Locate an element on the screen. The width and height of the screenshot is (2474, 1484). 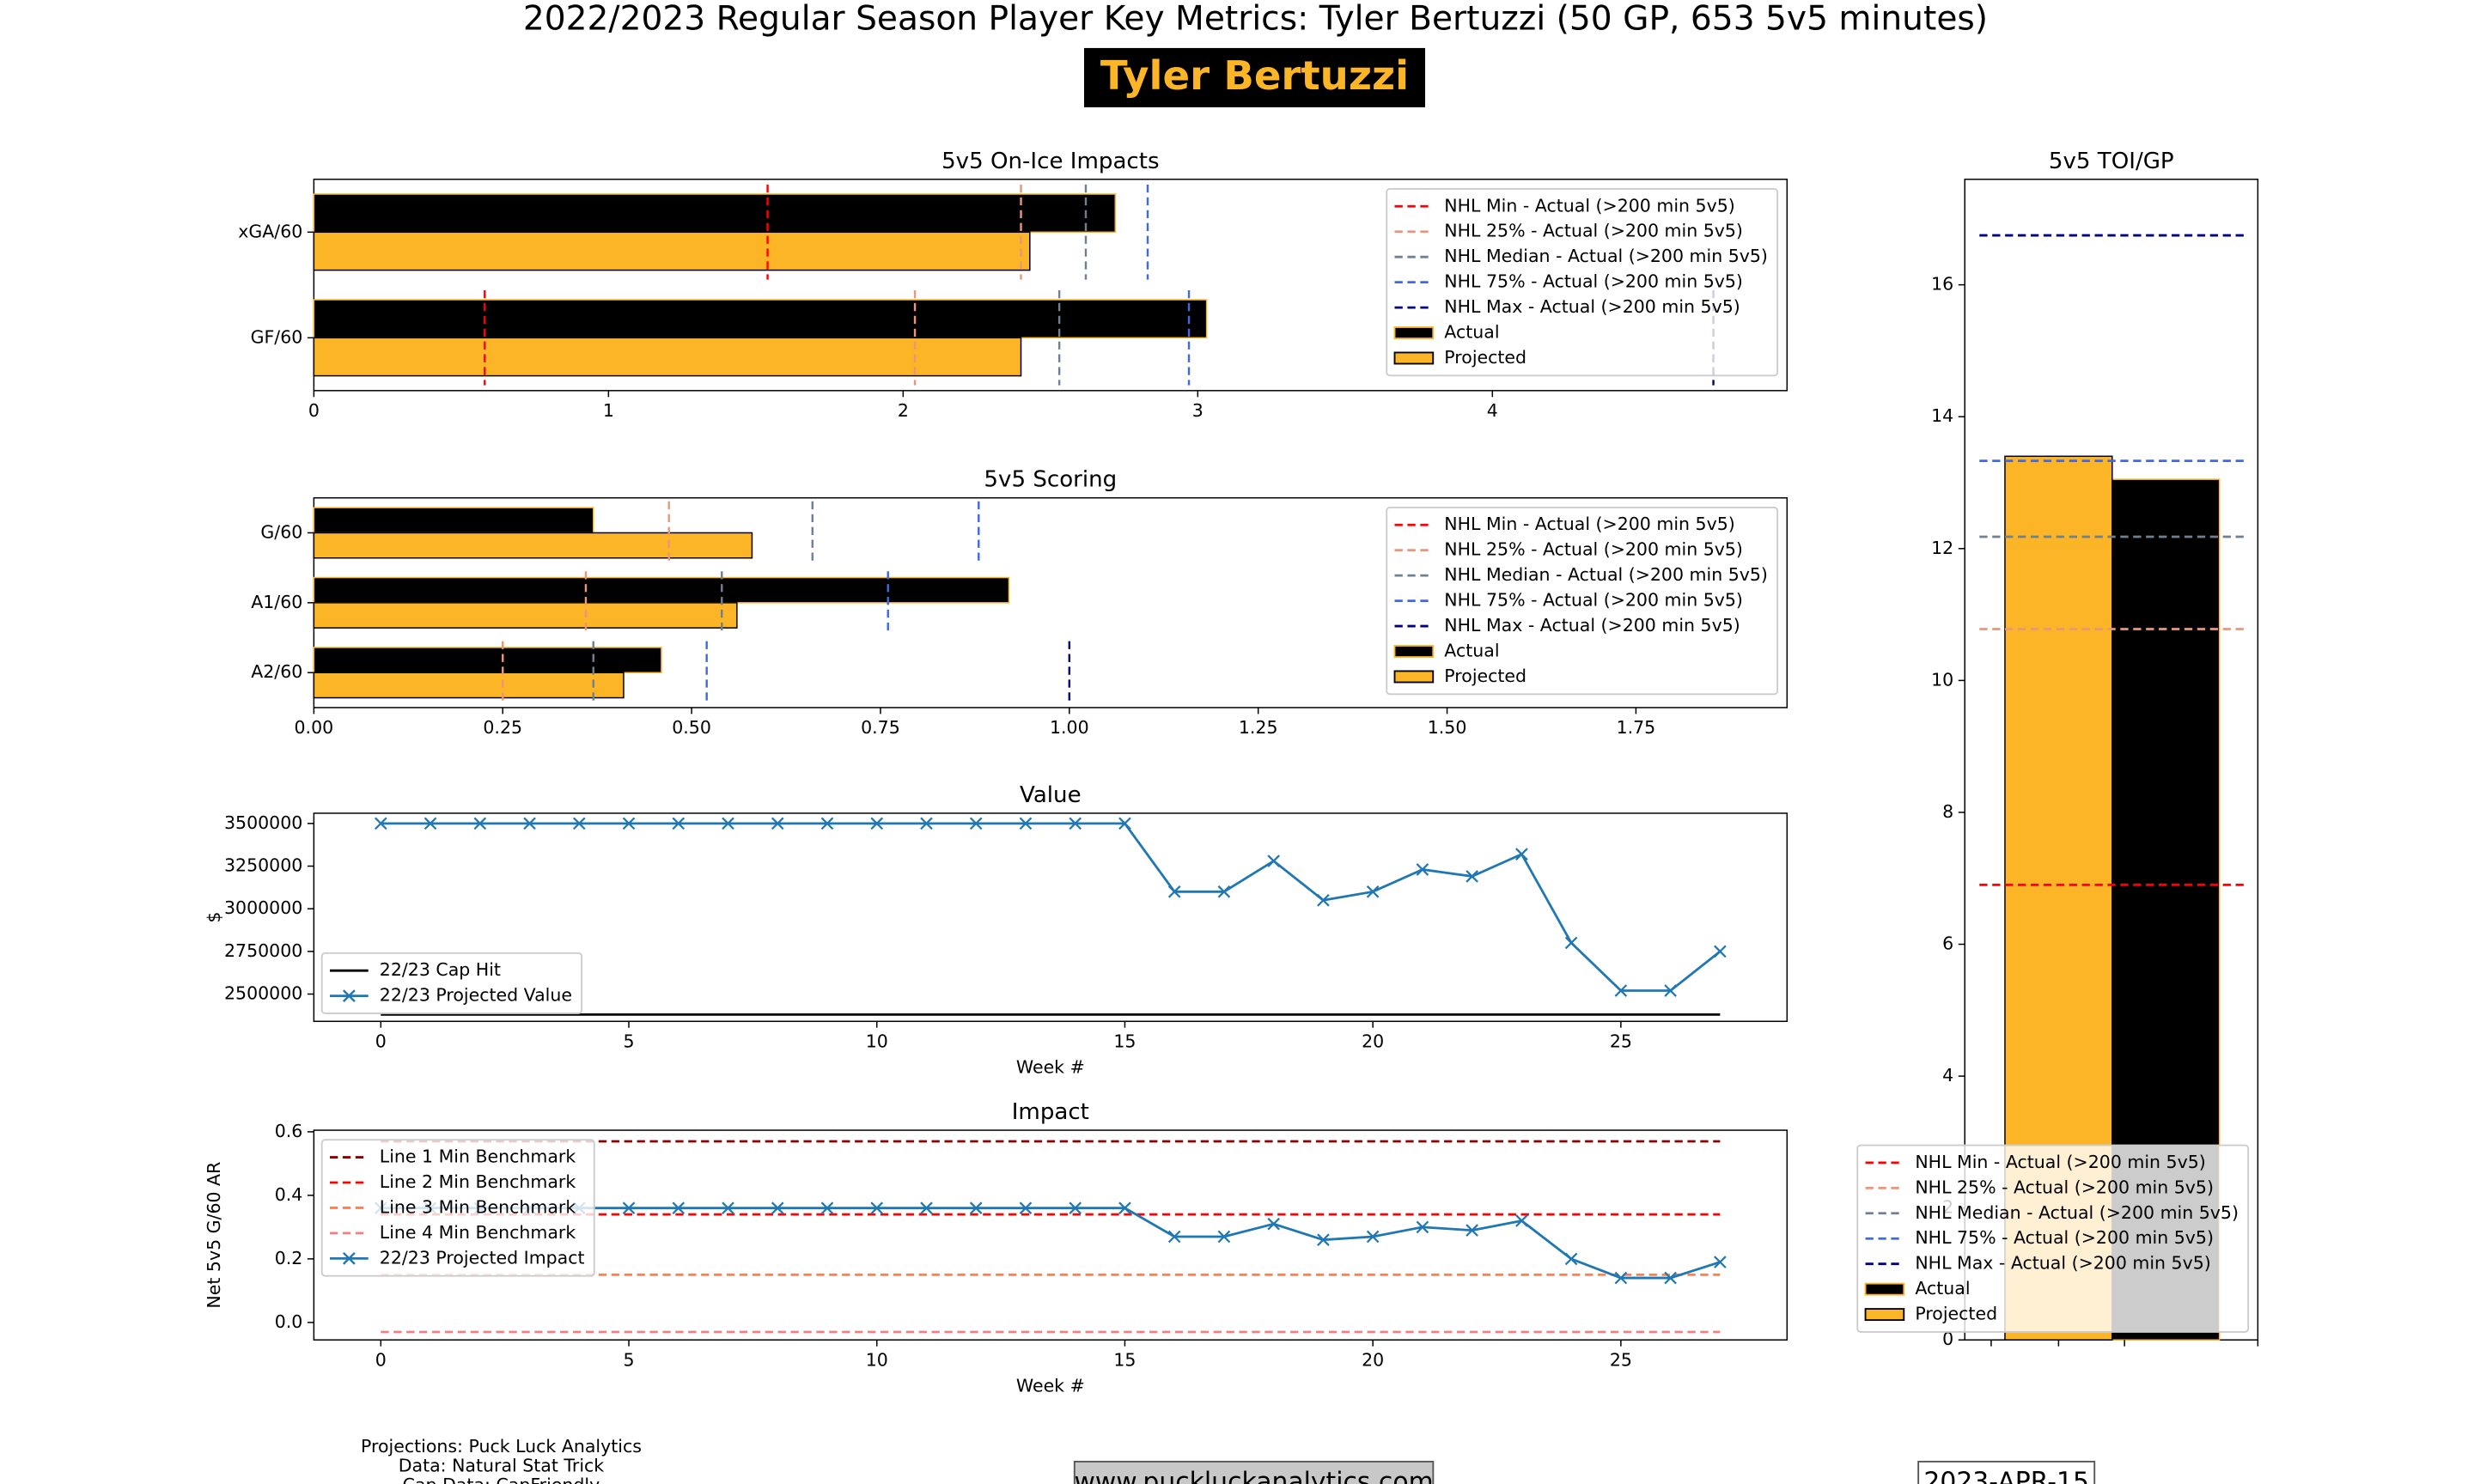
x-tick-label: 0.25 is located at coordinates (502, 728).